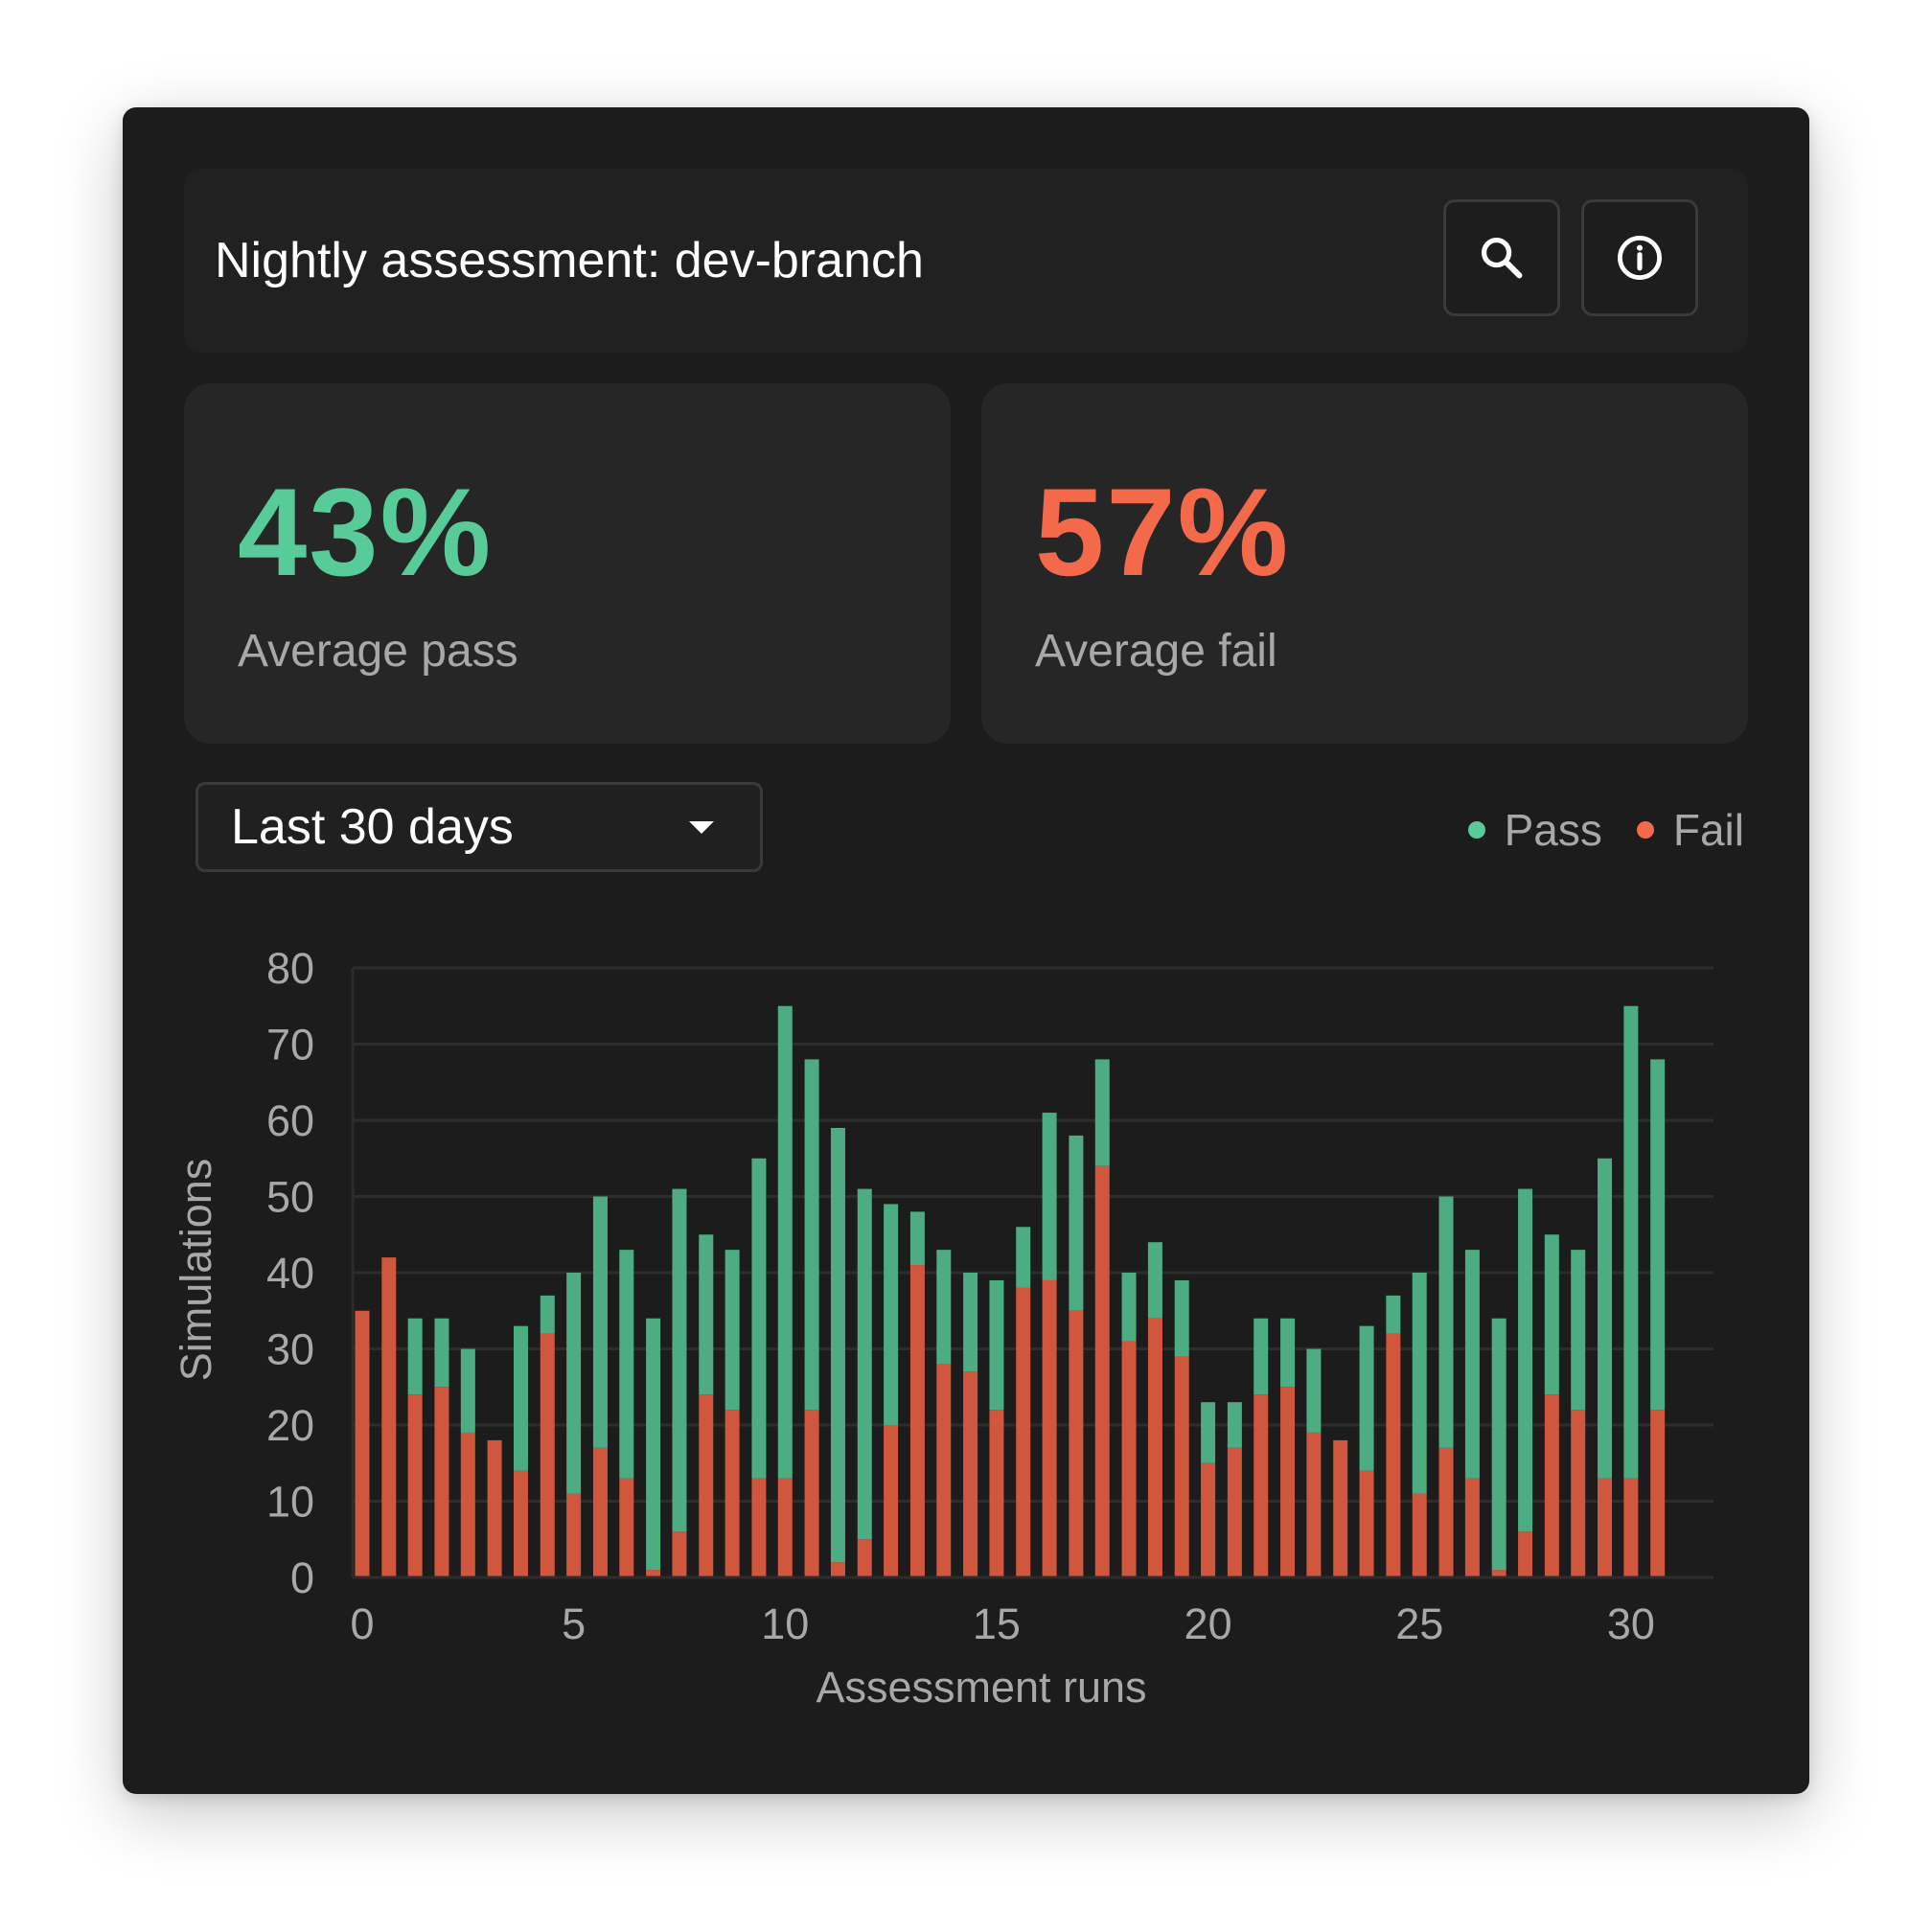 This screenshot has height=1932, width=1932. What do you see at coordinates (1553, 830) in the screenshot?
I see `legend-pass-label: Pass` at bounding box center [1553, 830].